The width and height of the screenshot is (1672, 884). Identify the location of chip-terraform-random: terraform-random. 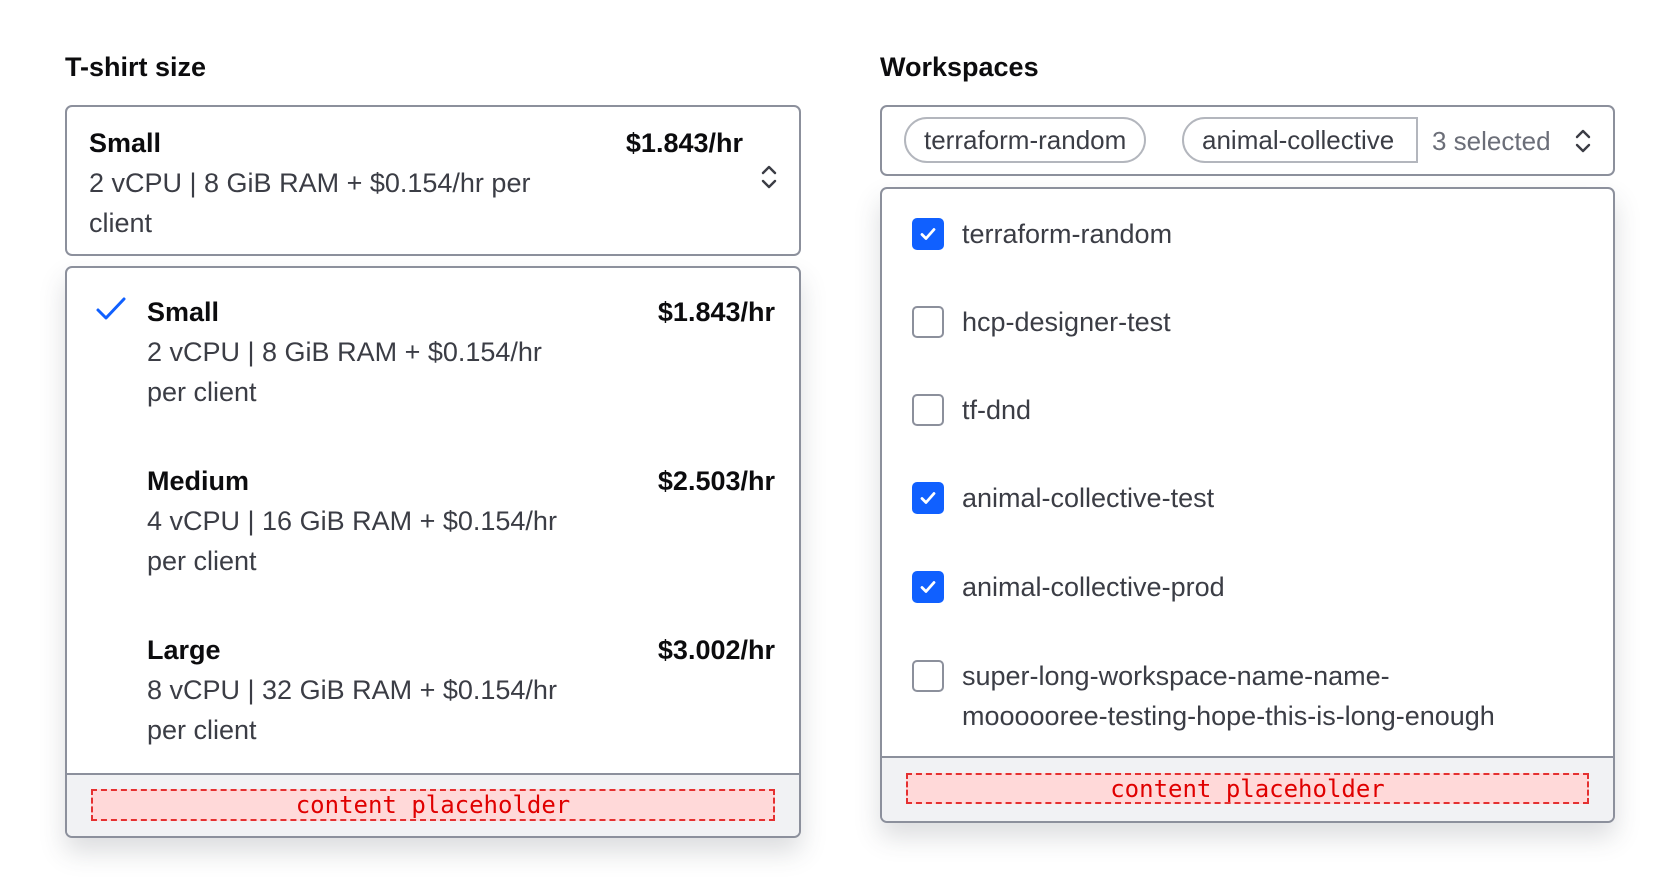
(1025, 140).